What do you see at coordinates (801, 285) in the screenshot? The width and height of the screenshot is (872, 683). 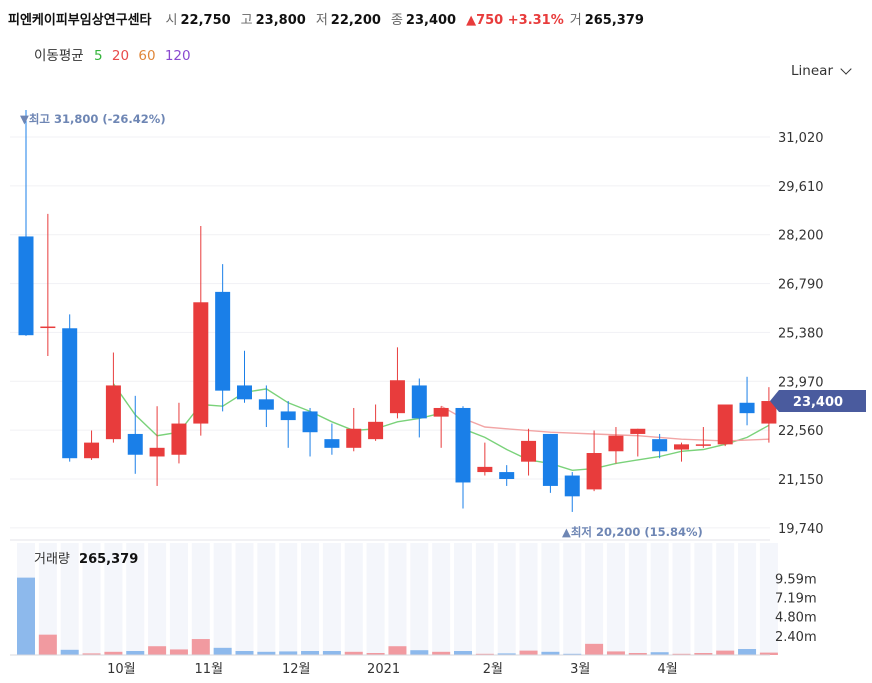 I see `price-tick-label: 26,790` at bounding box center [801, 285].